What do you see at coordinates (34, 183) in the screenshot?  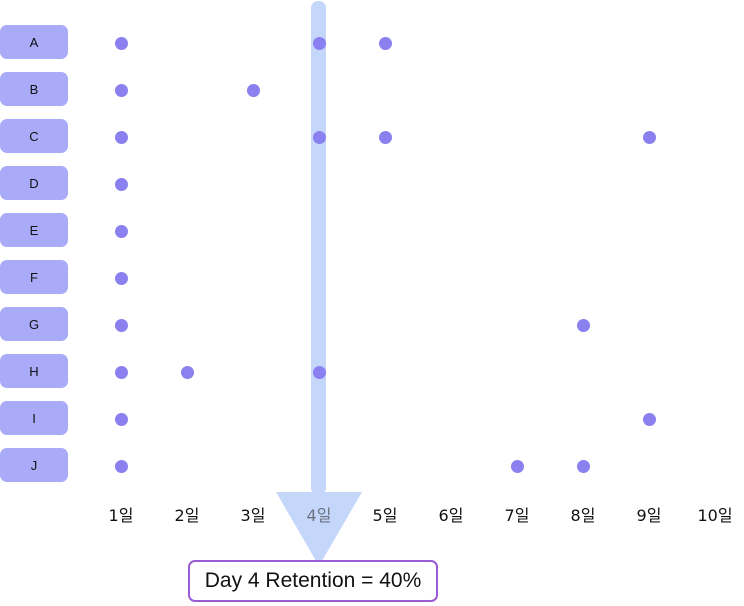 I see `user-label-d: D` at bounding box center [34, 183].